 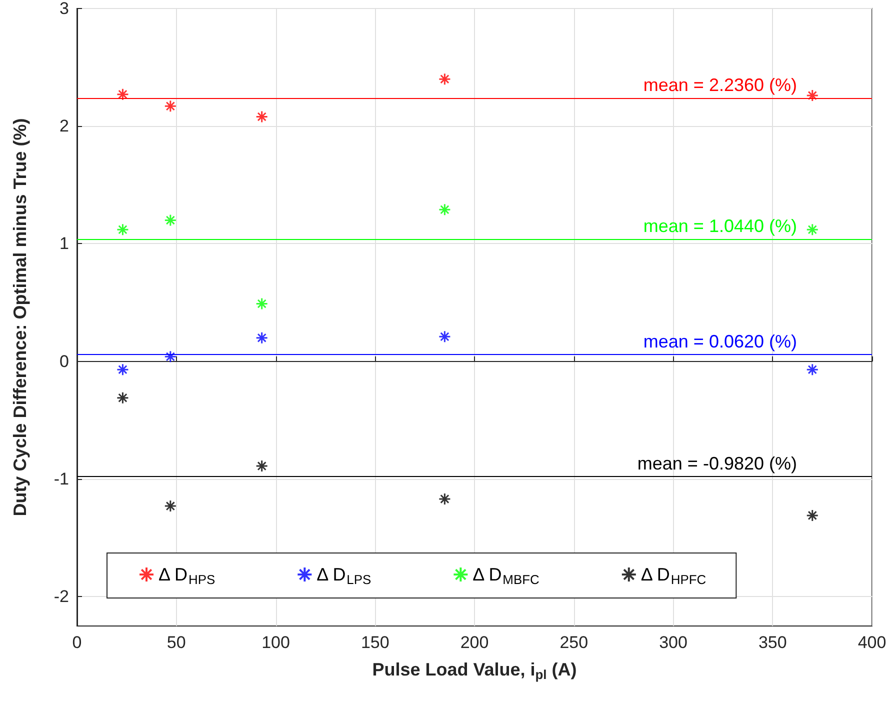 What do you see at coordinates (64, 244) in the screenshot?
I see `y-tick-label: 1` at bounding box center [64, 244].